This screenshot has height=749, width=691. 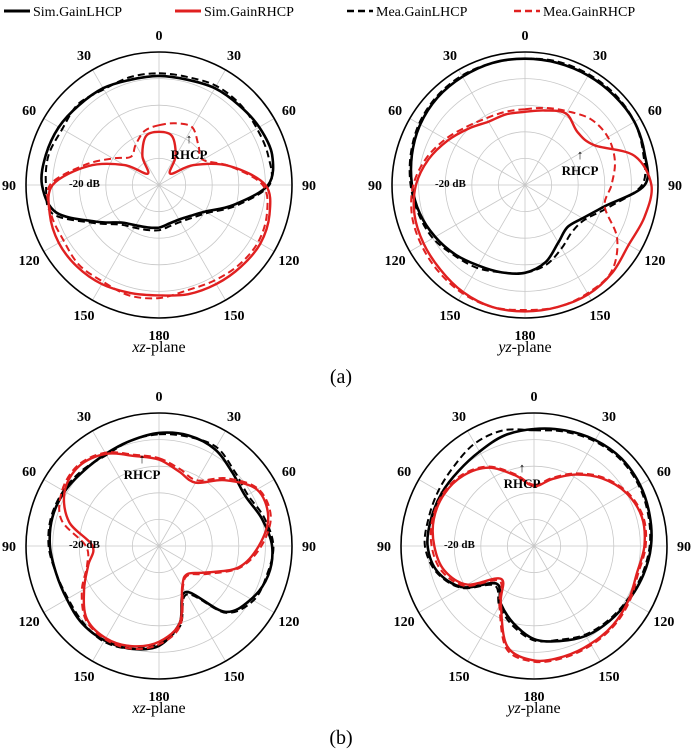 What do you see at coordinates (589, 12) in the screenshot?
I see `legend-label-mea-rhcp: Mea.GainRHCP` at bounding box center [589, 12].